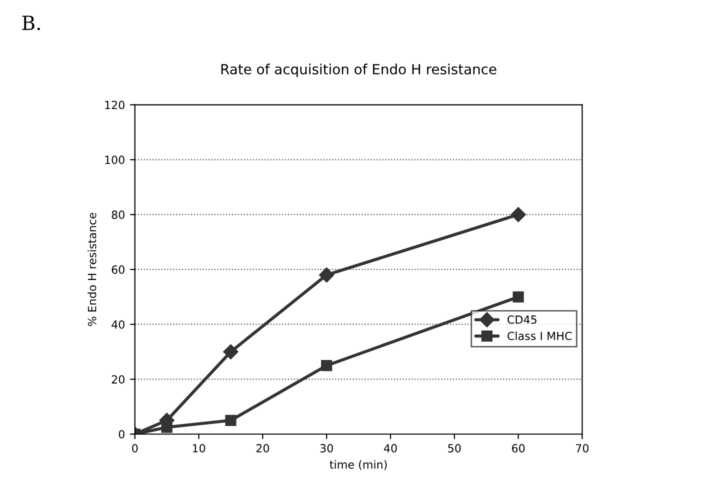  Describe the element at coordinates (118, 324) in the screenshot. I see `y-tick-label: 40` at that location.